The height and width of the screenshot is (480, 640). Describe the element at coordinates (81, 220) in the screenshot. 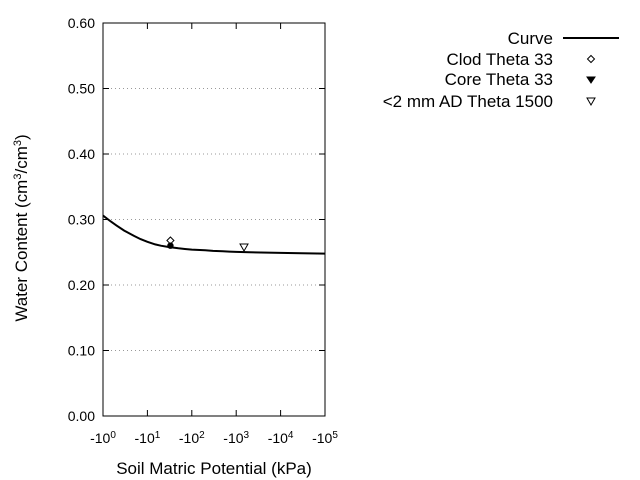

I see `y-tick-label: 0.30` at that location.